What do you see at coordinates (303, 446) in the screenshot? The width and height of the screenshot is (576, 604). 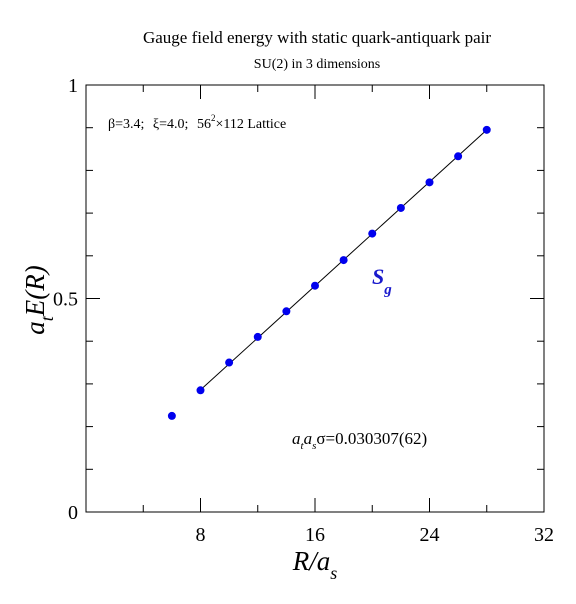 I see `sigma-t-sub: t` at bounding box center [303, 446].